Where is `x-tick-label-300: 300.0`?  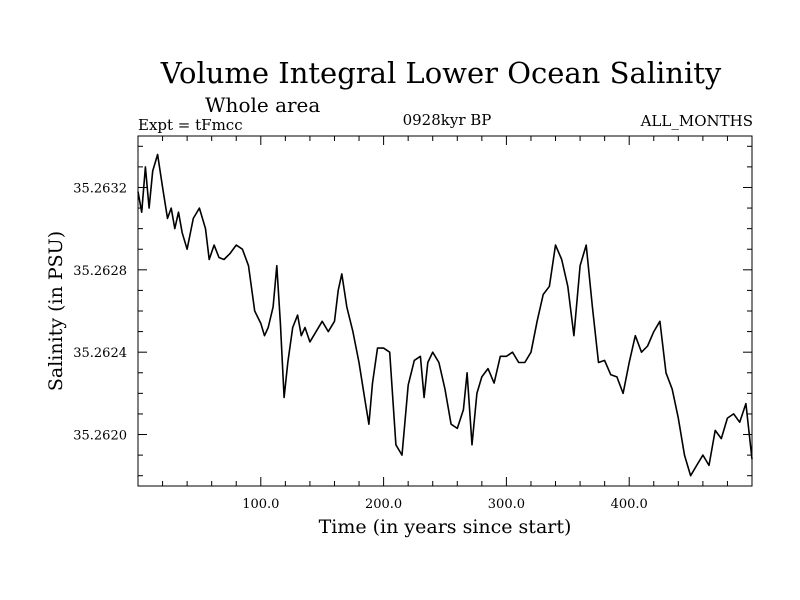
x-tick-label-300: 300.0 is located at coordinates (506, 504).